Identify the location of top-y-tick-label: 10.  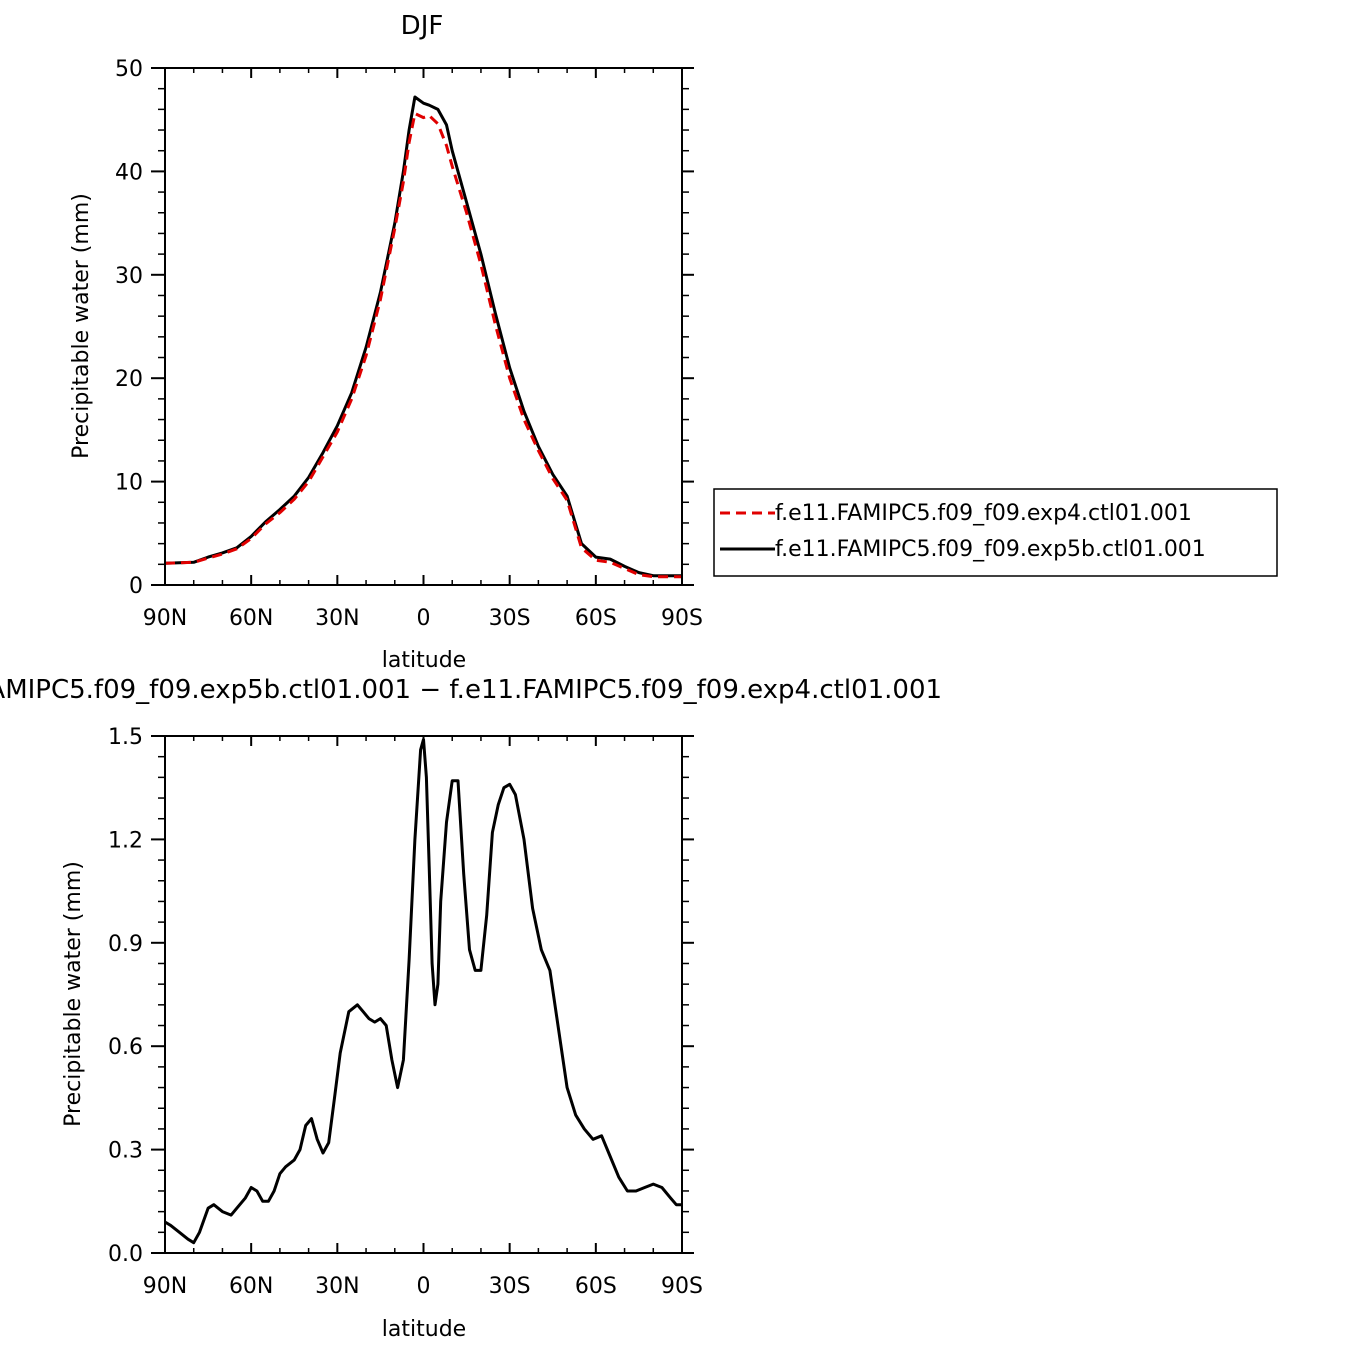
(129, 483).